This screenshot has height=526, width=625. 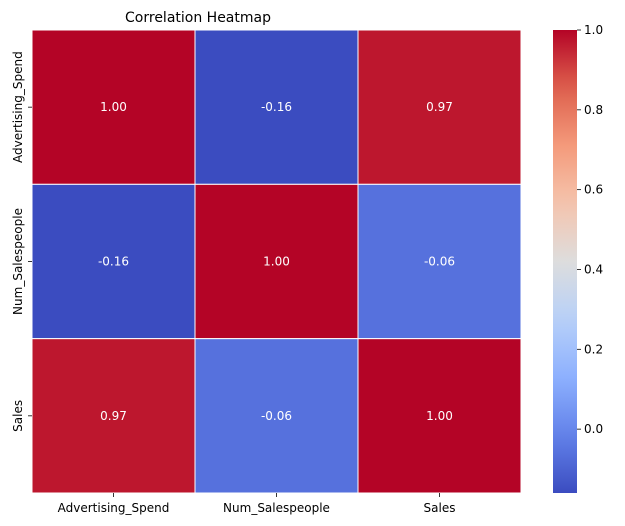 I want to click on x-tick-label: Num_Salespeople, so click(x=276, y=508).